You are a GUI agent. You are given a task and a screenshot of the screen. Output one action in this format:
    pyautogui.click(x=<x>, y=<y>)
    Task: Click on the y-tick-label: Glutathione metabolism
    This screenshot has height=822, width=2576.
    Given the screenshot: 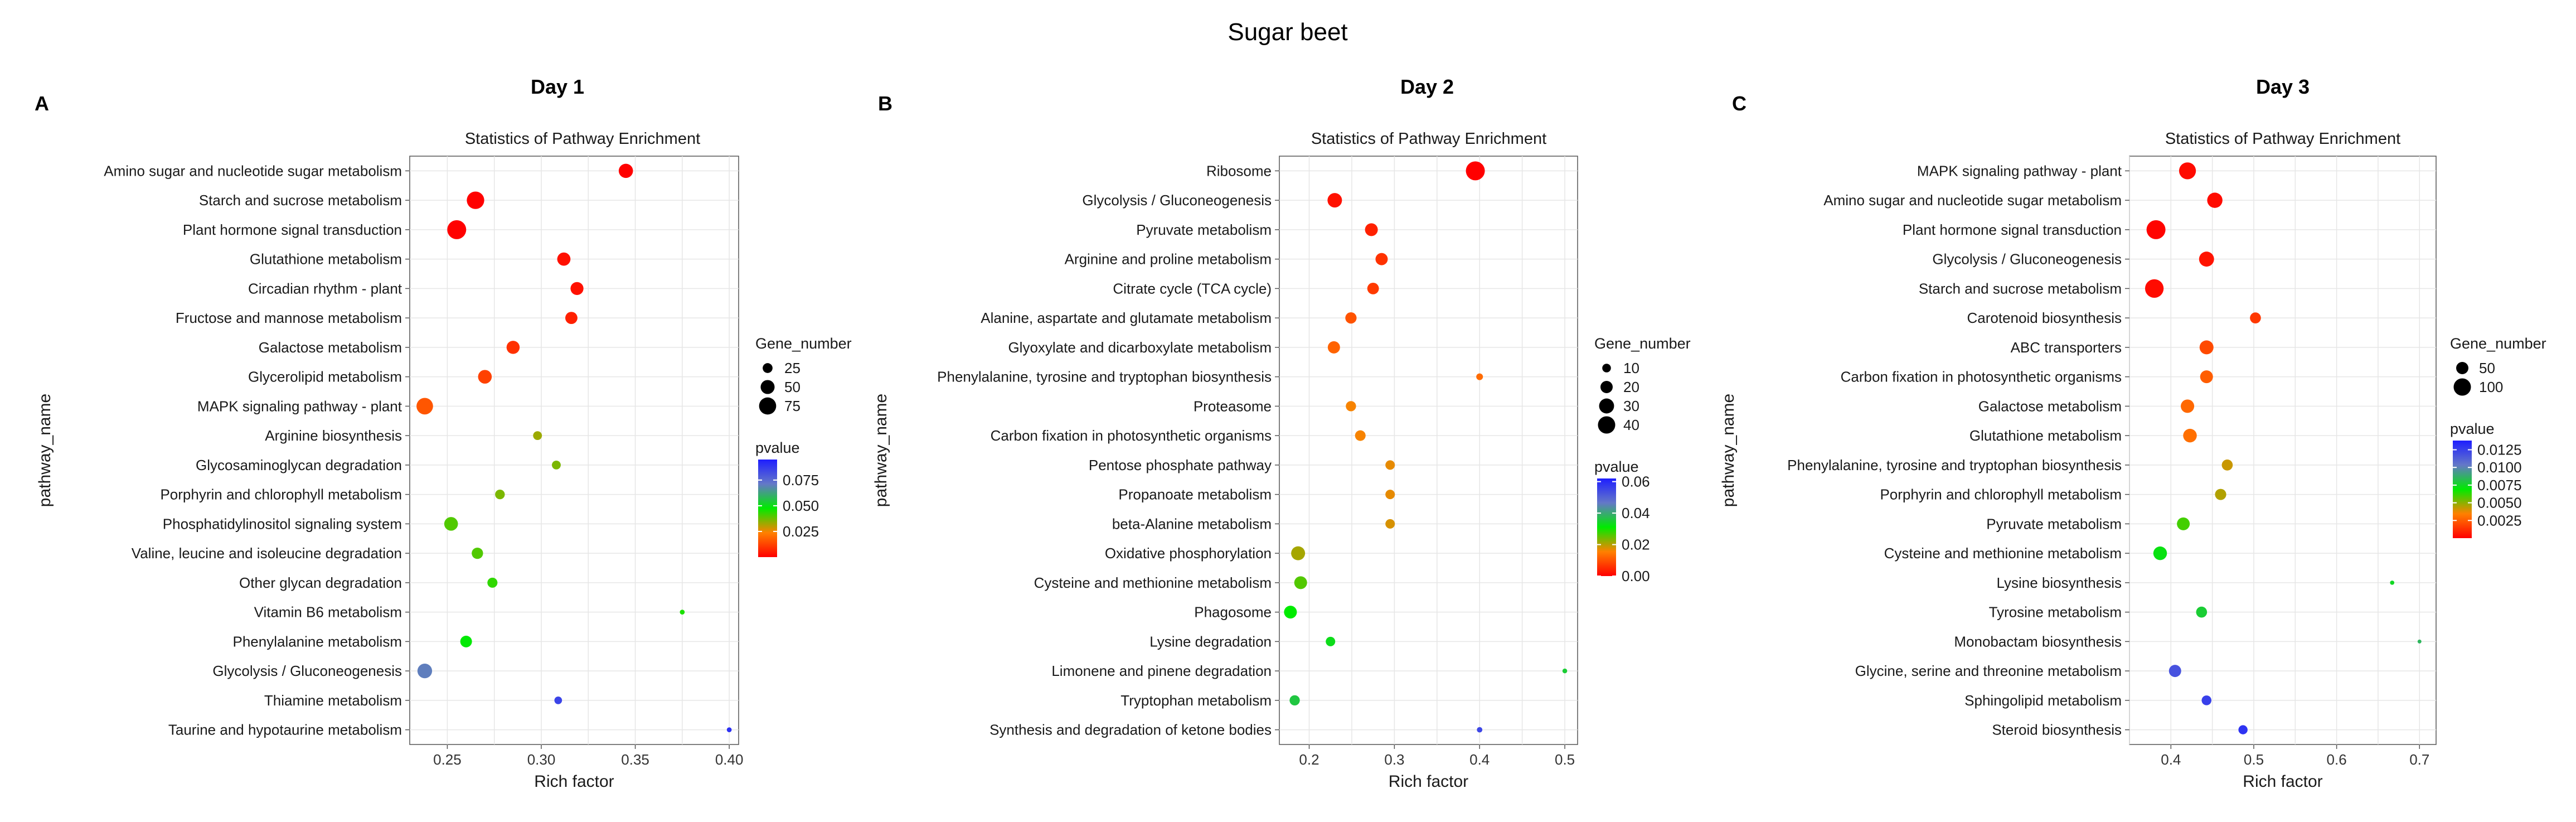 What is the action you would take?
    pyautogui.click(x=2046, y=435)
    